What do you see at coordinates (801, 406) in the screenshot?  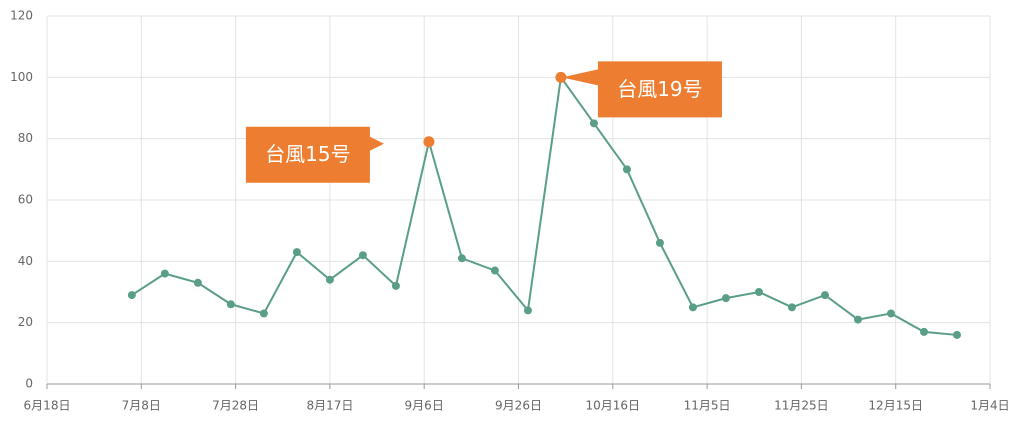 I see `x-tick-label: 11月25日` at bounding box center [801, 406].